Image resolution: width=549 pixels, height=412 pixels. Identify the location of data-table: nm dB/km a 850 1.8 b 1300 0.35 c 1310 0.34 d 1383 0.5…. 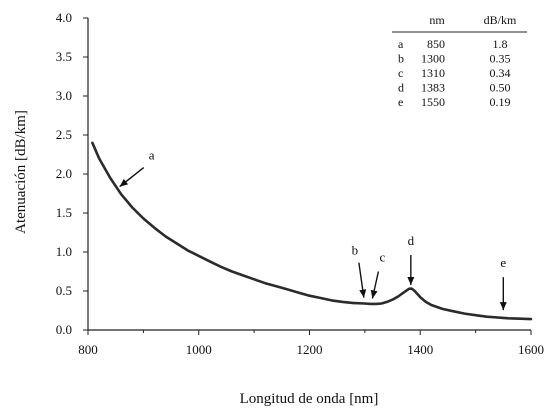
(459, 61).